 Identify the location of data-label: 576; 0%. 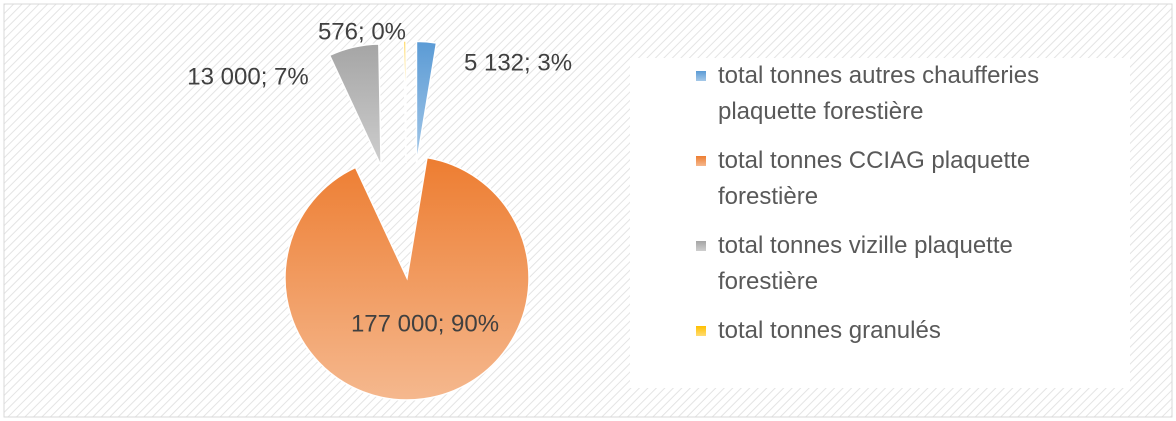
(362, 31).